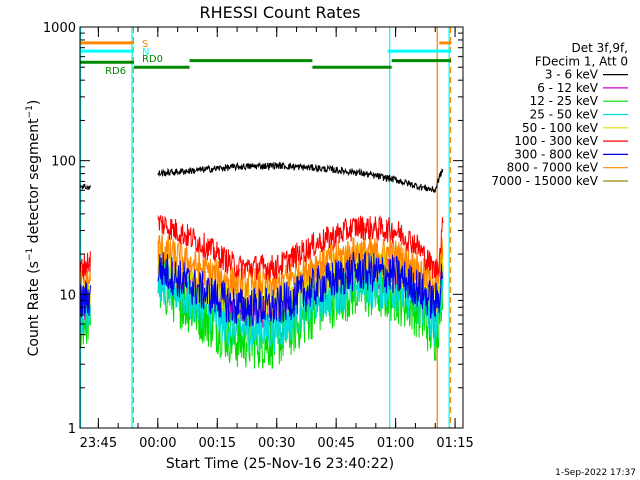  Describe the element at coordinates (72, 429) in the screenshot. I see `y-tick-label: 1` at that location.